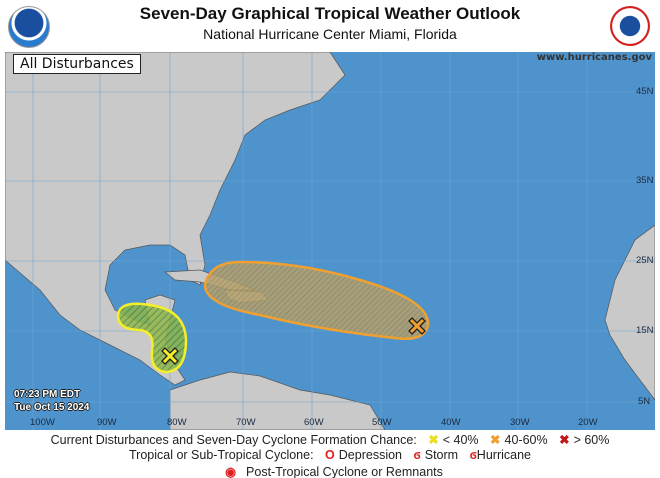 This screenshot has height=478, width=660. Describe the element at coordinates (520, 422) in the screenshot. I see `lon-label: 30W` at that location.